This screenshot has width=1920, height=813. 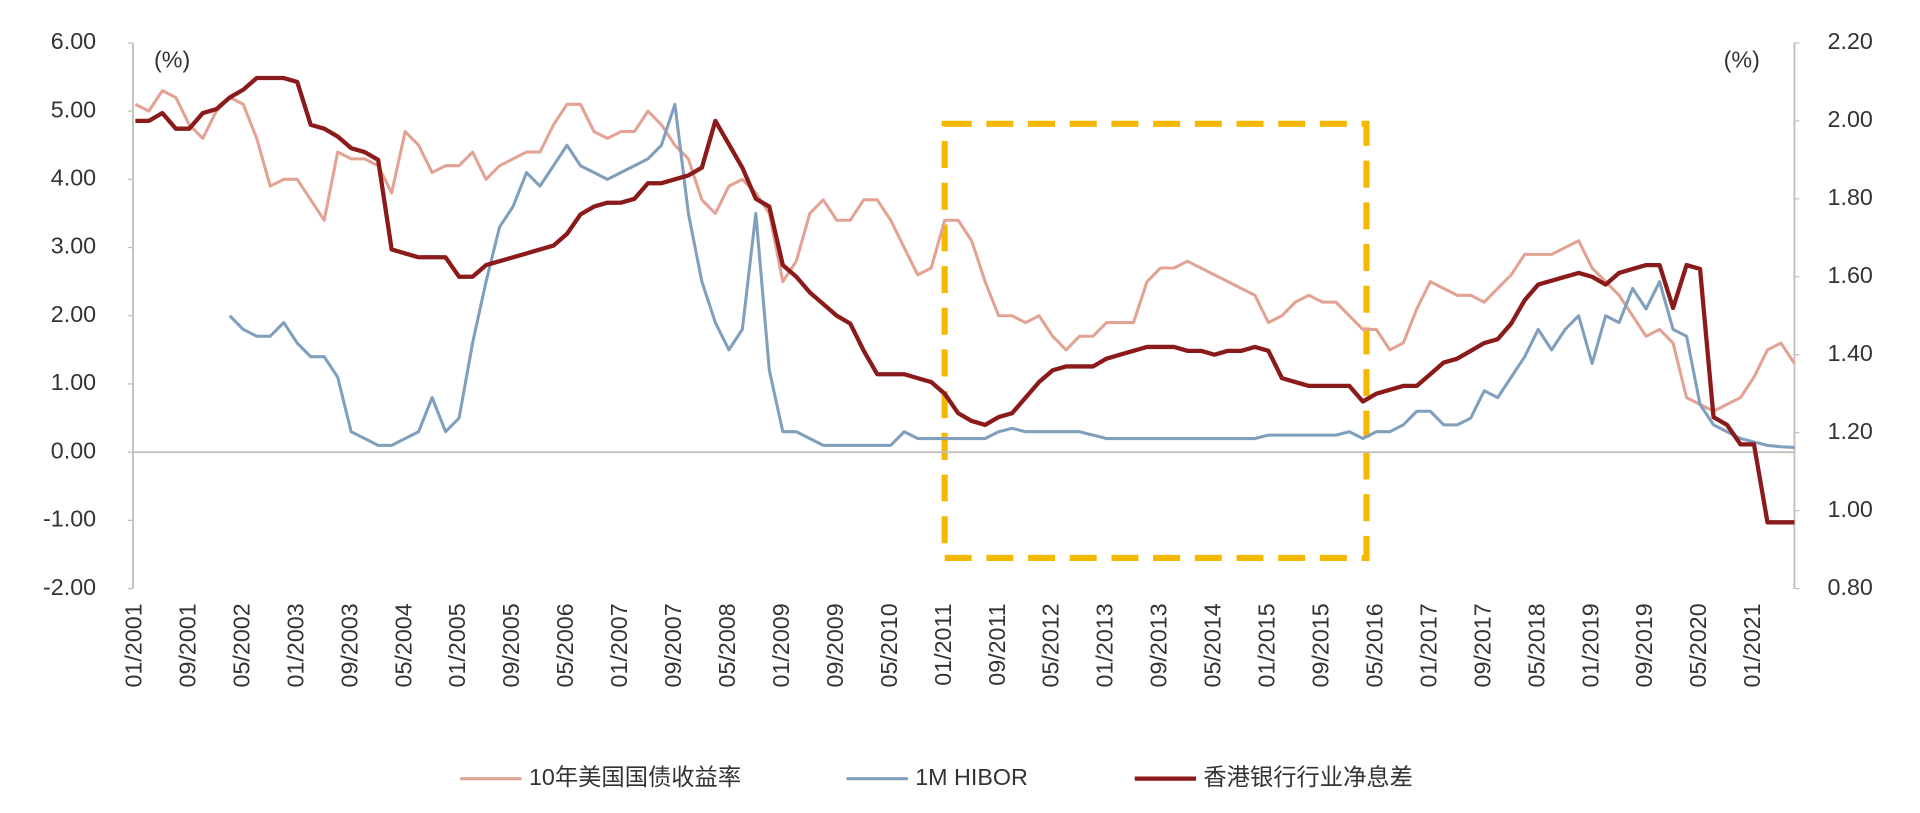 I want to click on highlight-box, so click(x=1155, y=341).